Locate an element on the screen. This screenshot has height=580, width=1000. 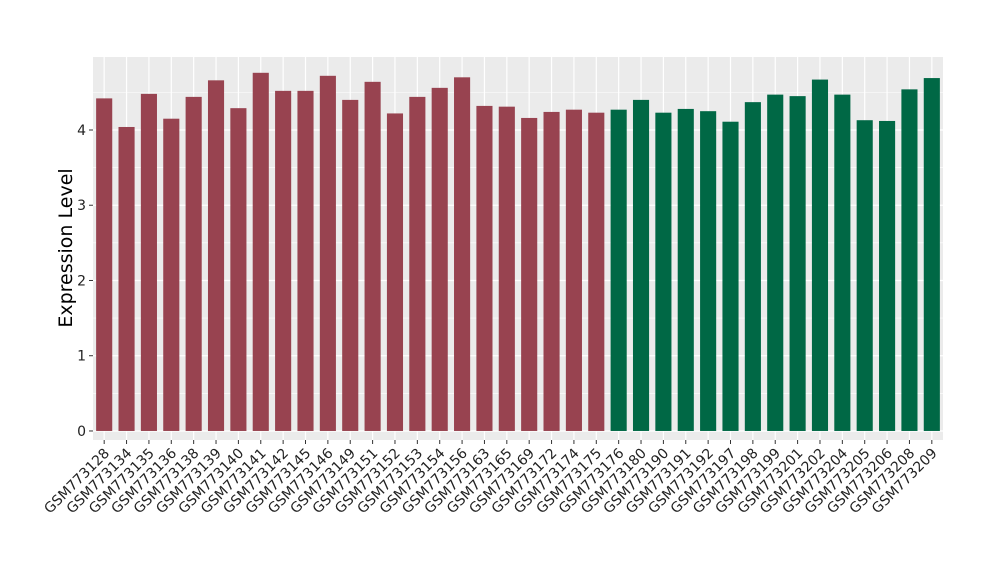
bar-GSM773141 is located at coordinates (260, 251).